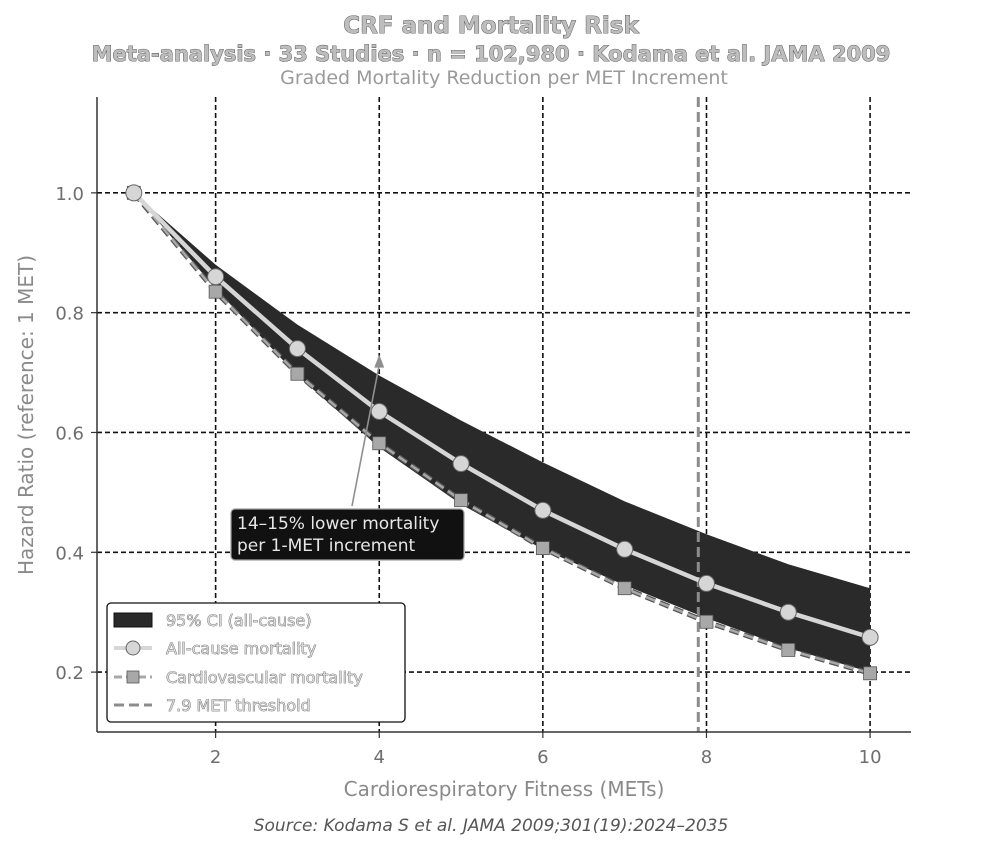 This screenshot has width=982, height=850. I want to click on y-tick-label: 1.0, so click(69, 194).